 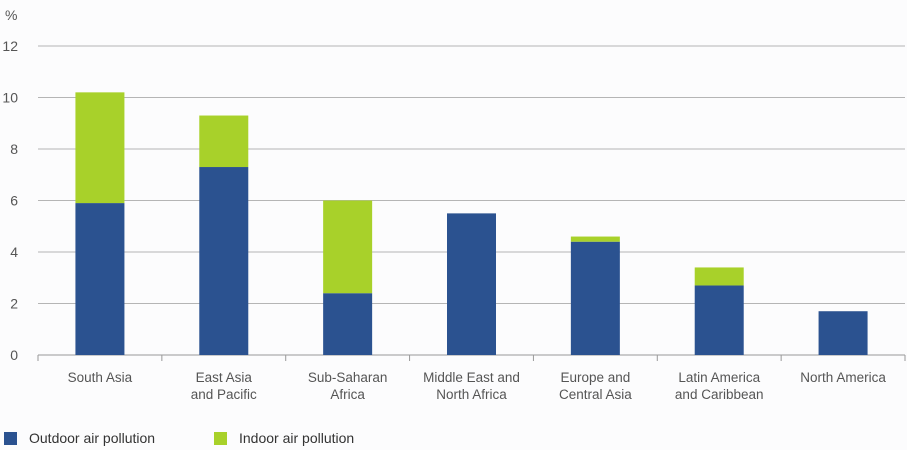 I want to click on legend-swatch-indoor, so click(x=220, y=438).